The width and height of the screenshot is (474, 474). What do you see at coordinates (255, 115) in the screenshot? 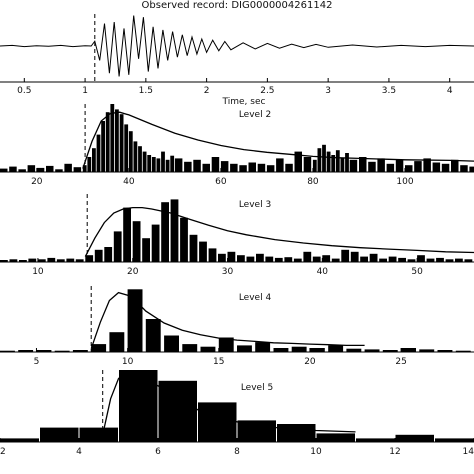
I see `level-2-title: Level 2` at bounding box center [255, 115].